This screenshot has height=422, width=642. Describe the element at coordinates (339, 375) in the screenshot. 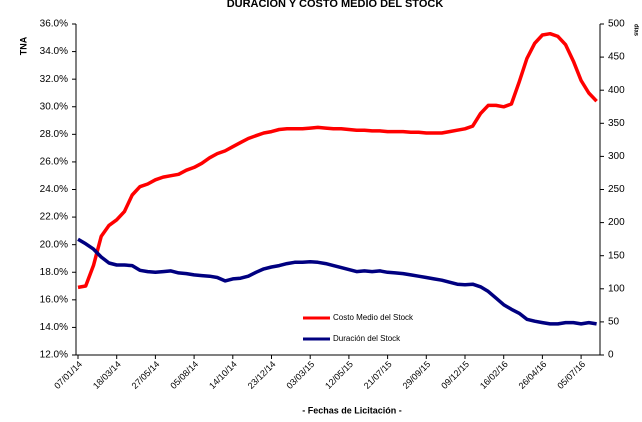

I see `x-tick-label: 12/05/15` at that location.